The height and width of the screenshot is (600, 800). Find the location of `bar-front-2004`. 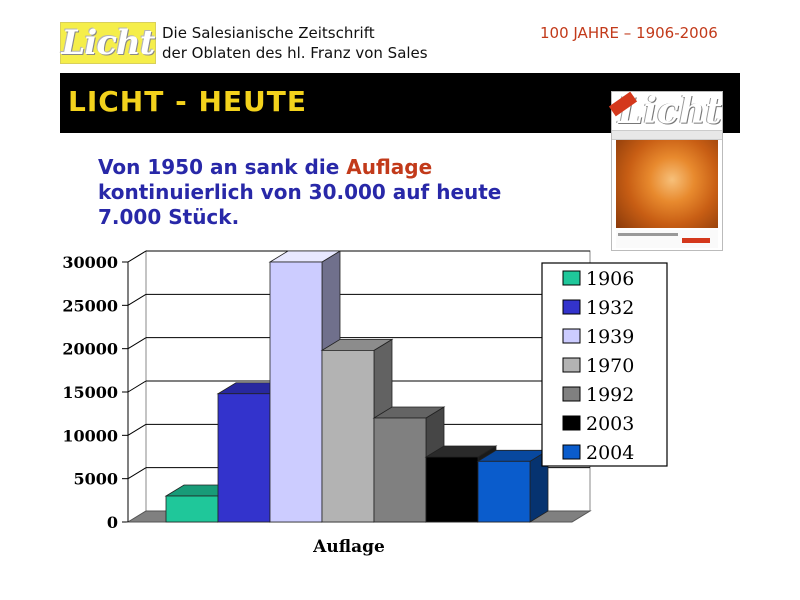

bar-front-2004 is located at coordinates (504, 491).